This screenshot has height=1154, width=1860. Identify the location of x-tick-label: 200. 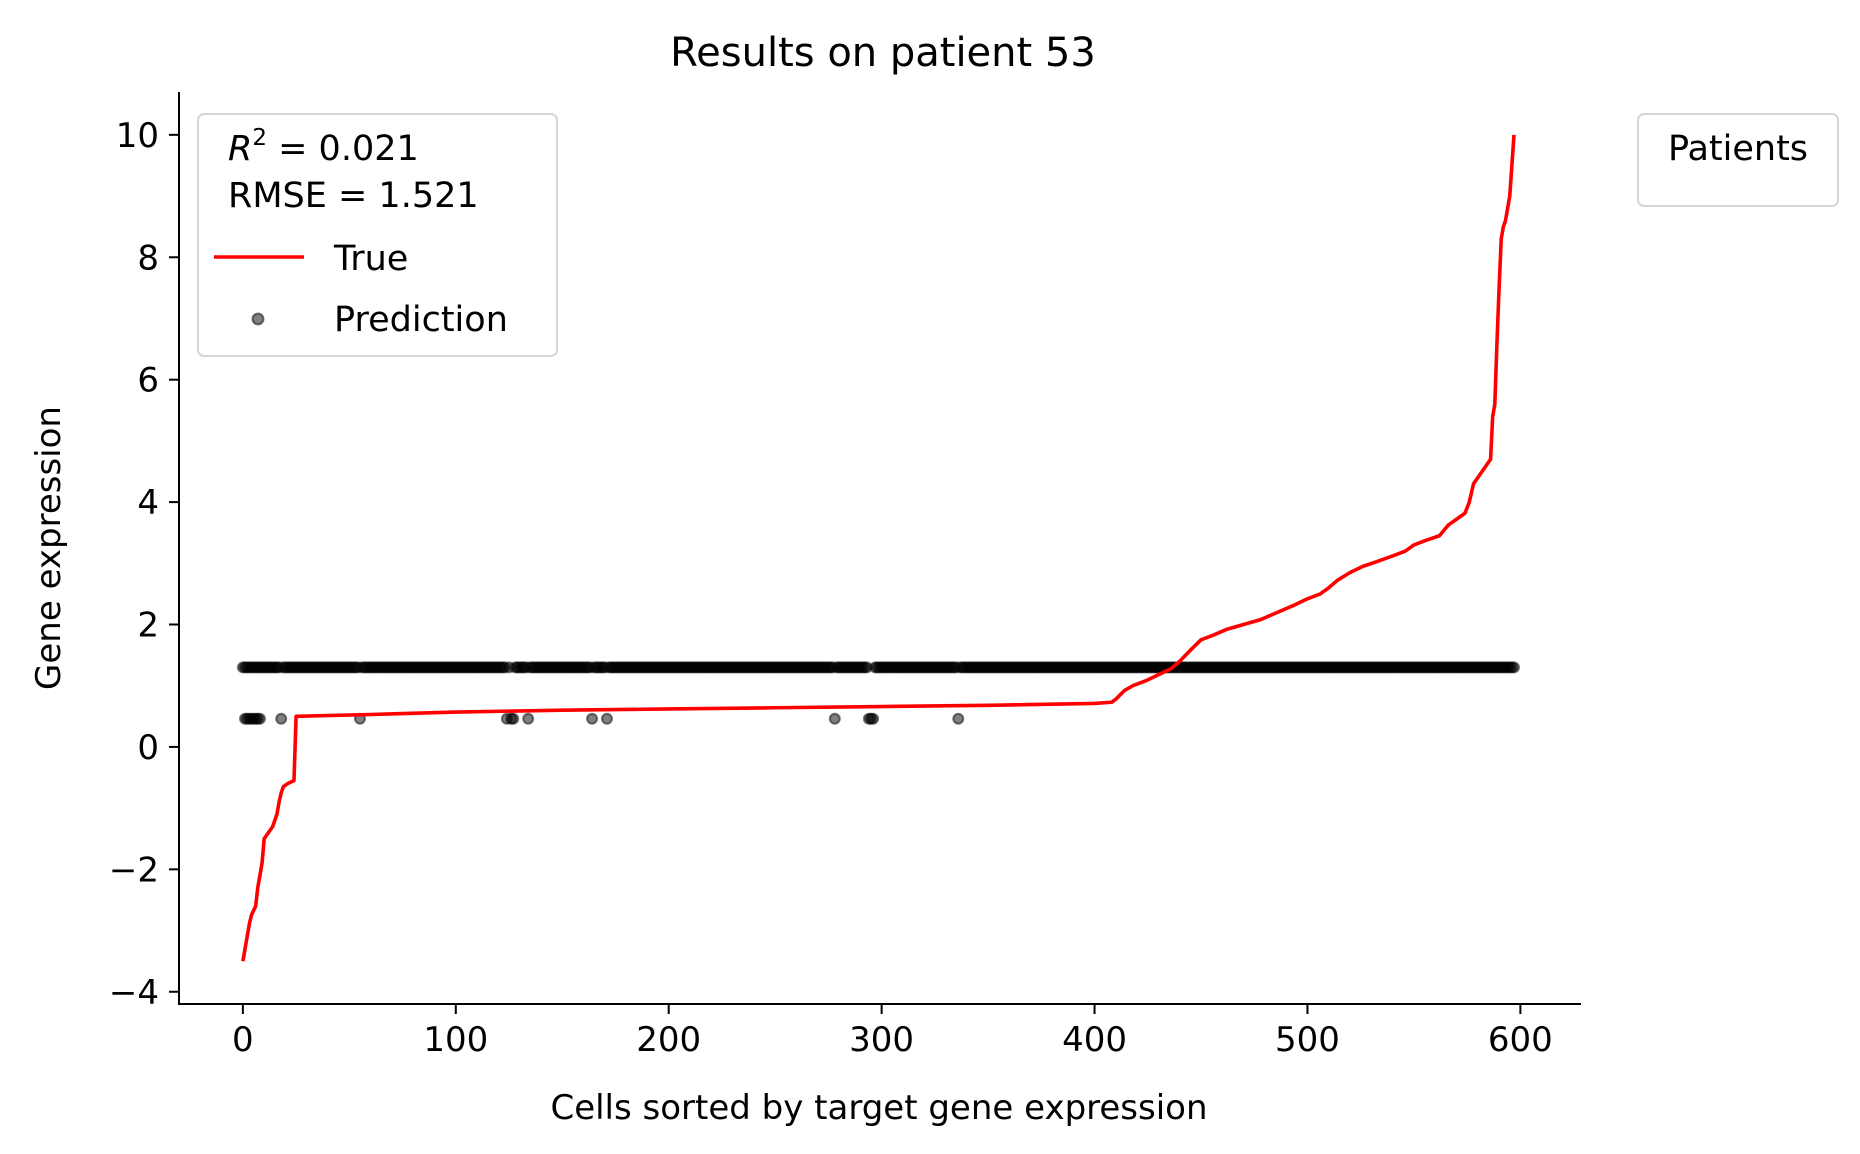
(668, 1040).